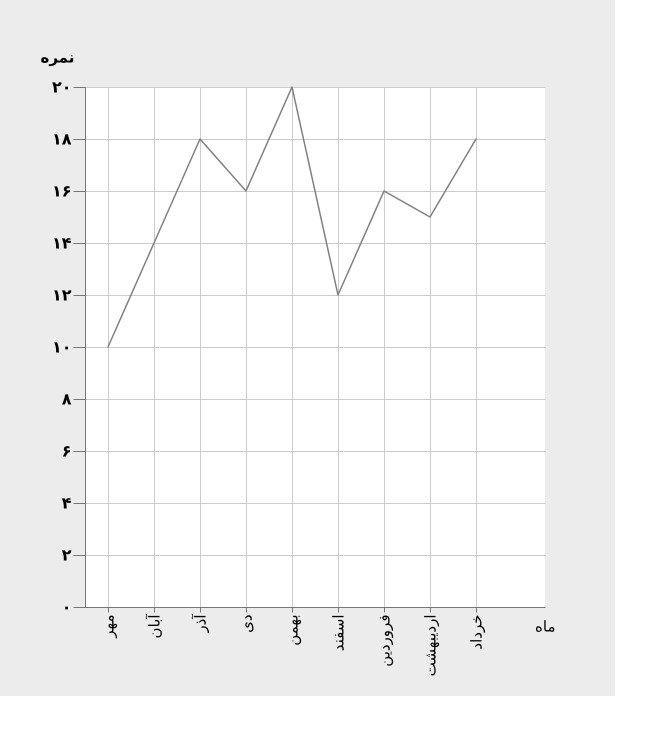 The height and width of the screenshot is (743, 650). What do you see at coordinates (62, 347) in the screenshot?
I see `y-tick-label: ۱۰` at bounding box center [62, 347].